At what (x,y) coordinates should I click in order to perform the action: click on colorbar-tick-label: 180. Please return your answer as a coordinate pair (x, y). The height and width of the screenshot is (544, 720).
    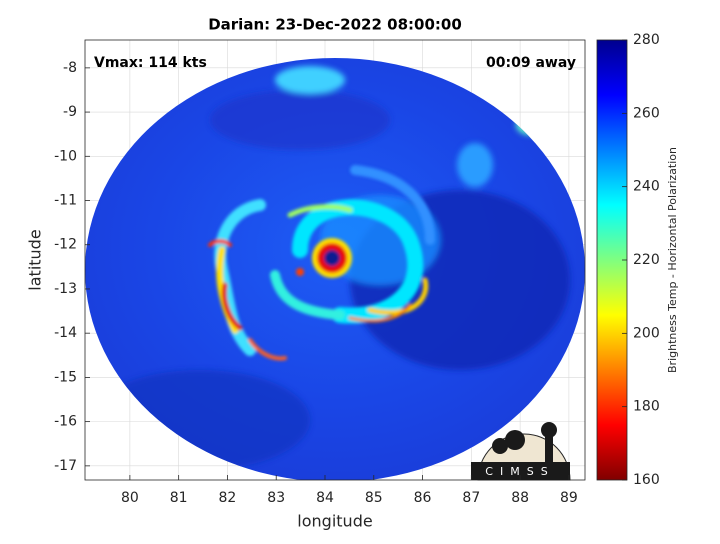
    Looking at the image, I should click on (646, 407).